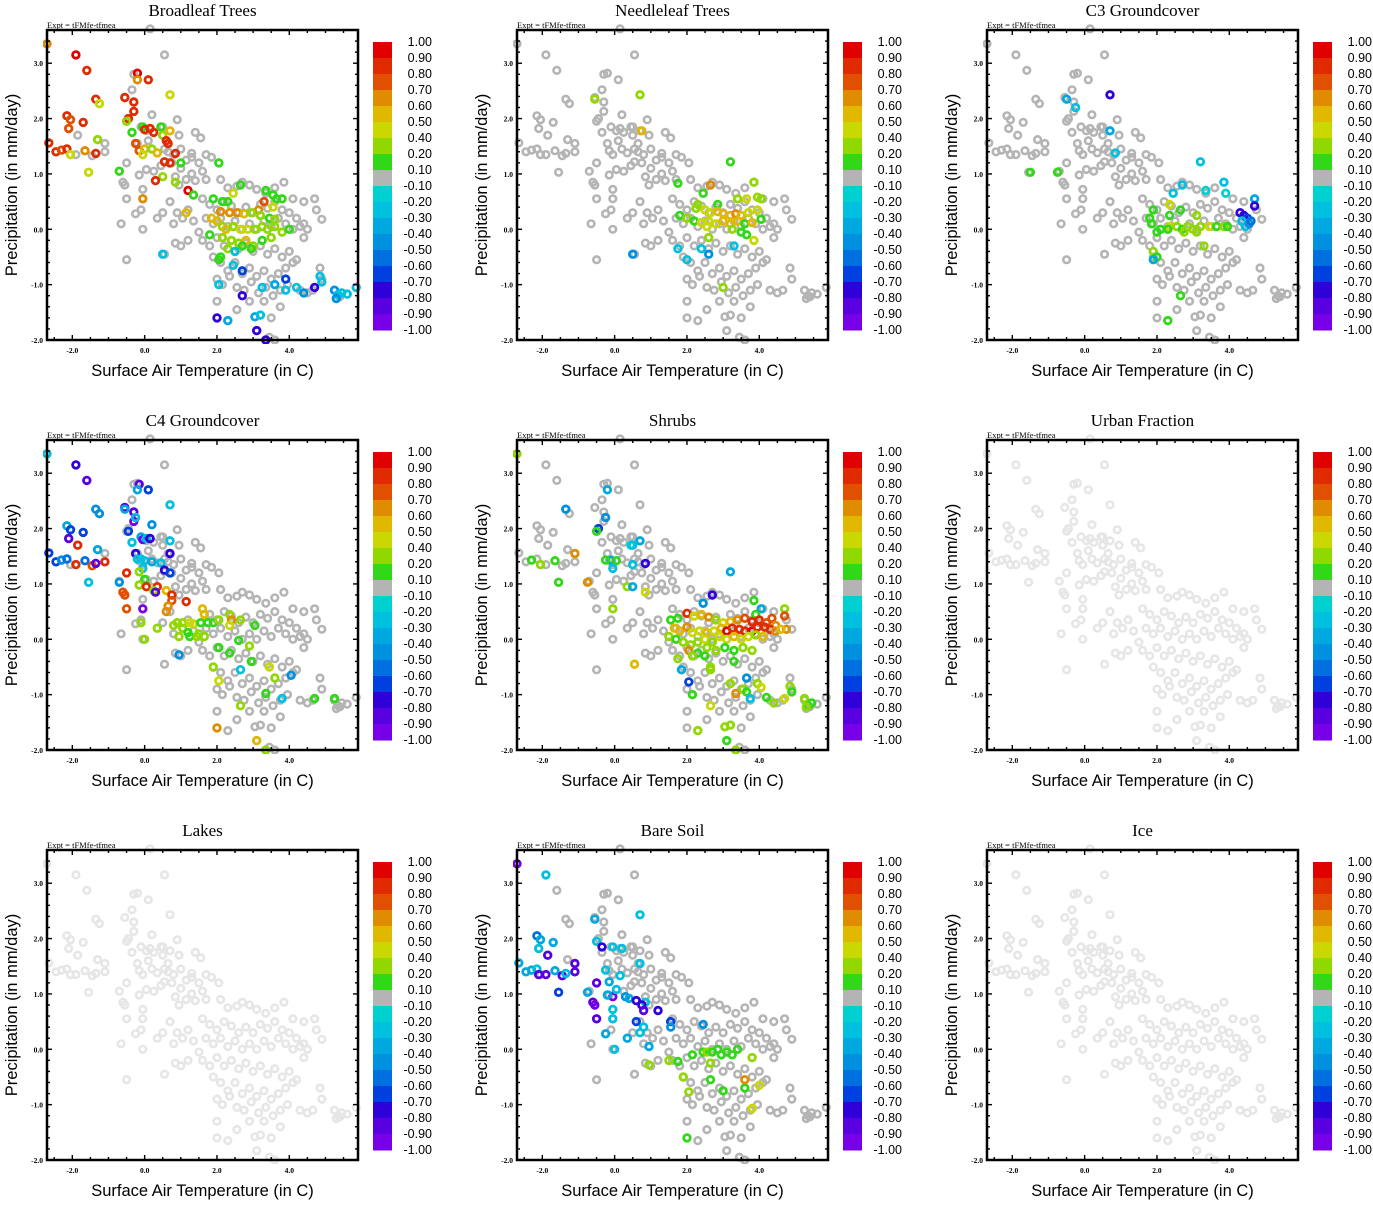 Image resolution: width=1373 pixels, height=1220 pixels. What do you see at coordinates (888, 1118) in the screenshot?
I see `colorbar-label: -0.80` at bounding box center [888, 1118].